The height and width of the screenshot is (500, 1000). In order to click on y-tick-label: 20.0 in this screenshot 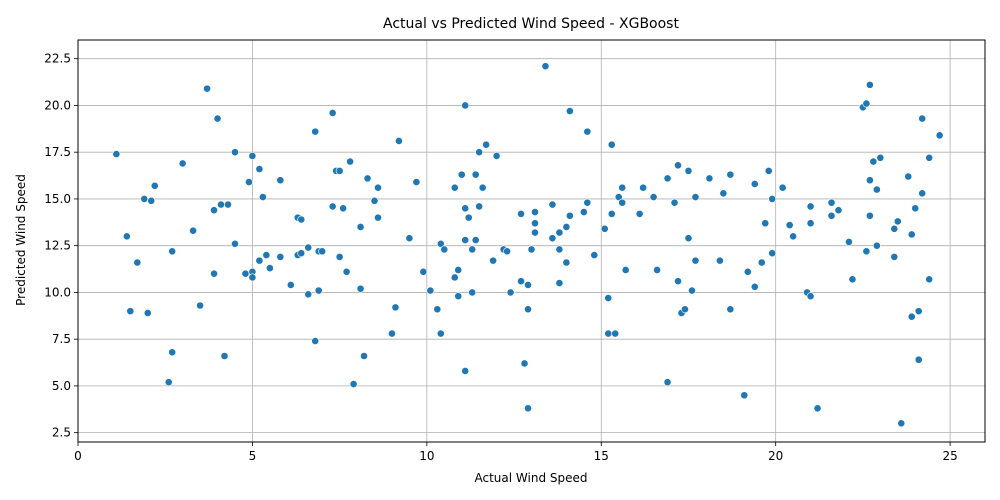, I will do `click(57, 105)`.